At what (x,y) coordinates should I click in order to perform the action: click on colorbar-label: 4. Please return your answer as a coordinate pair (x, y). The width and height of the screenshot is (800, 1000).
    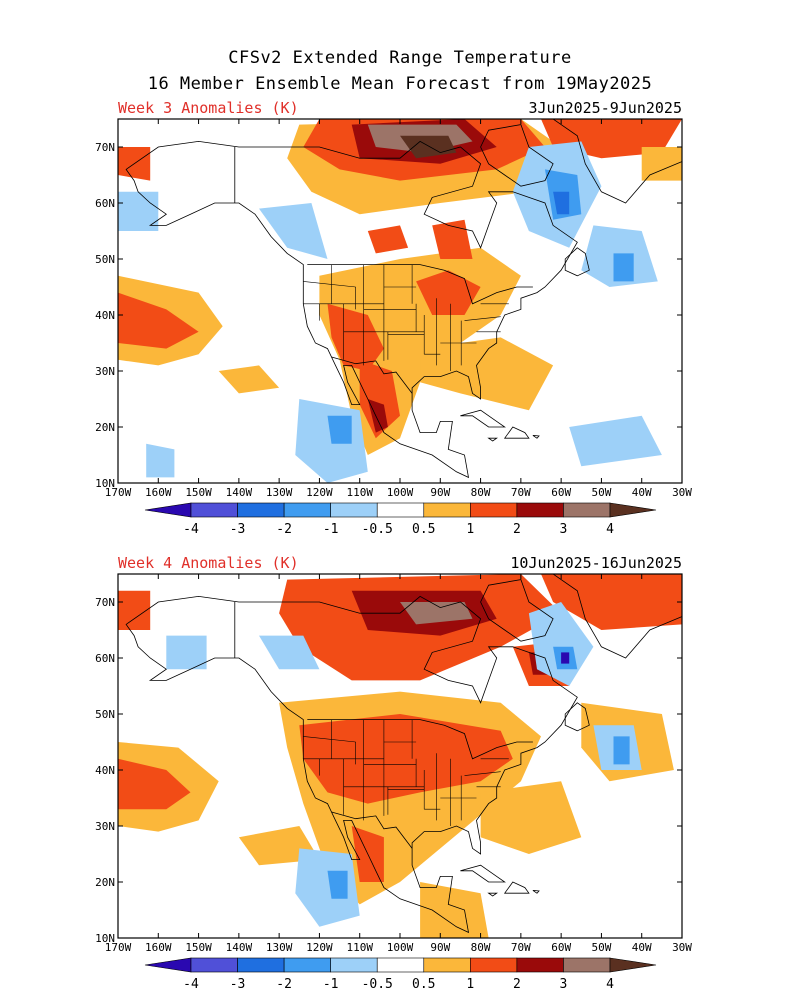
    Looking at the image, I should click on (610, 529).